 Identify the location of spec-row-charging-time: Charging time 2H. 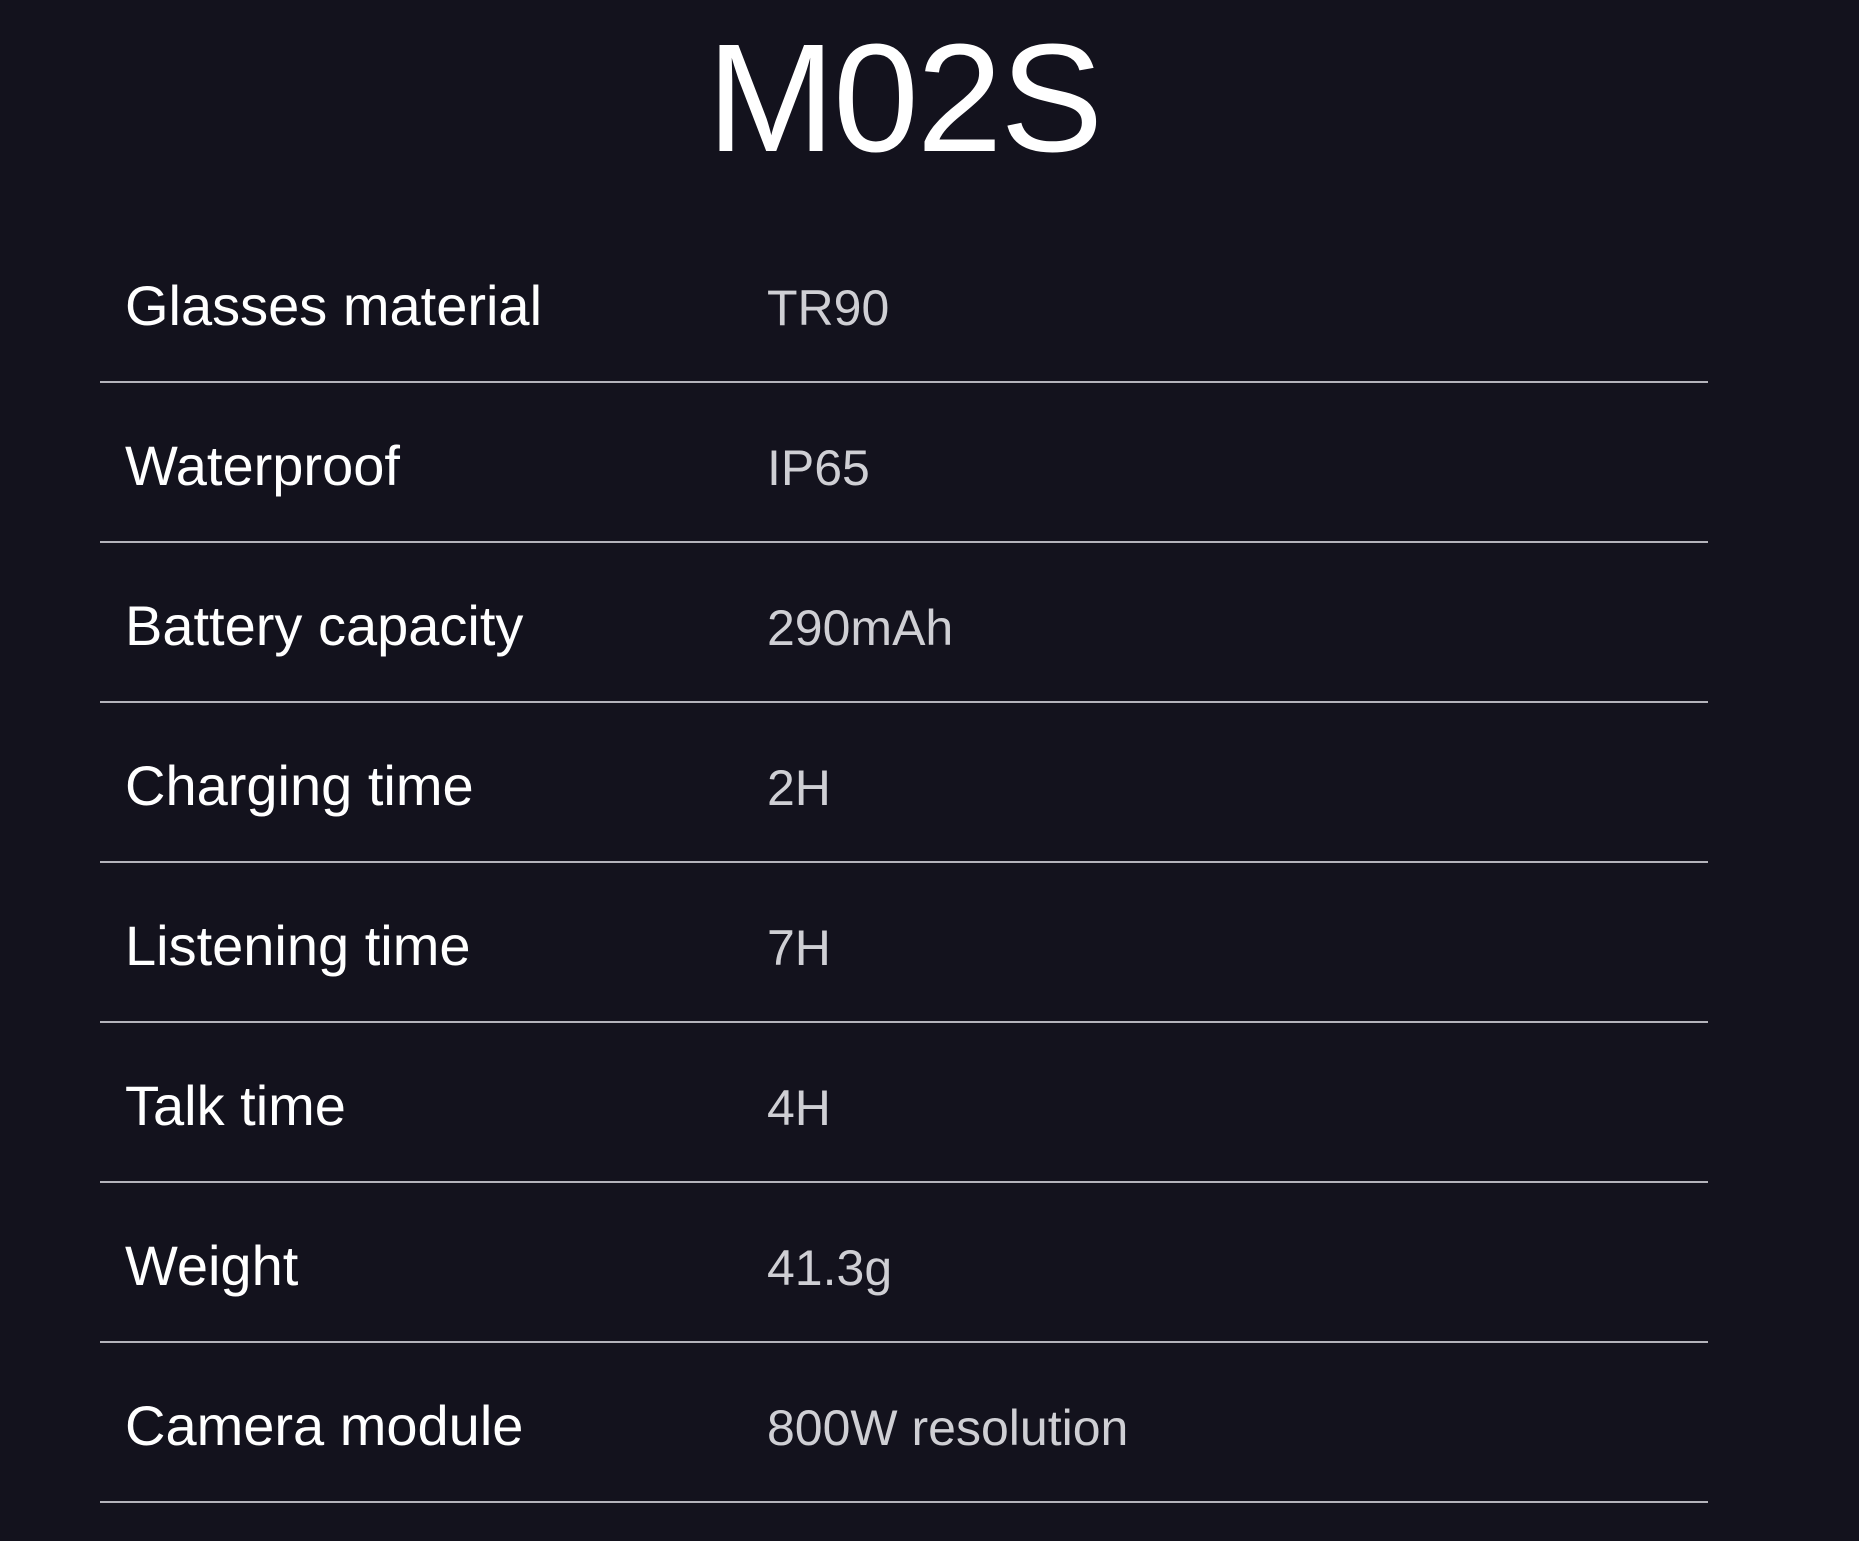
(904, 783).